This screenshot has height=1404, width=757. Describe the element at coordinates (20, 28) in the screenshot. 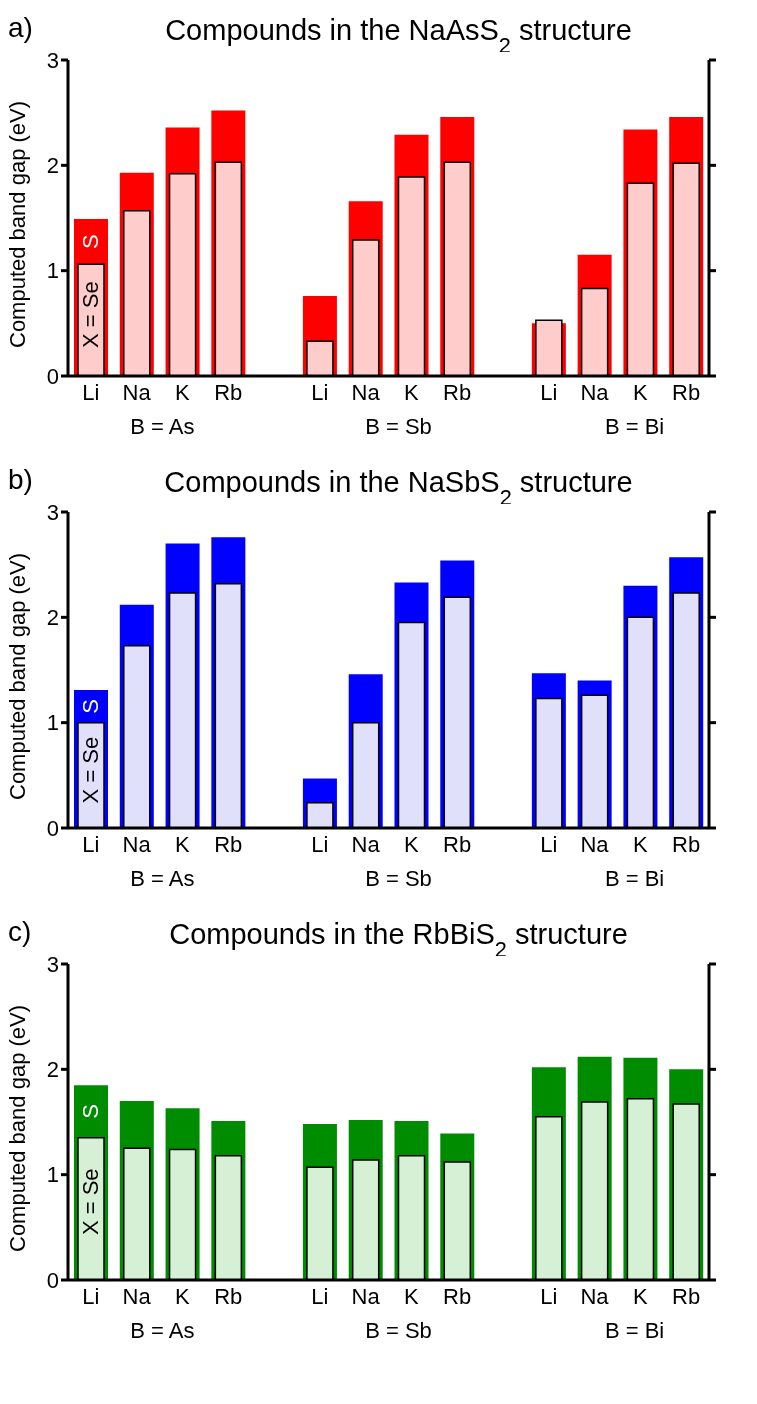

I see `text: a)` at that location.